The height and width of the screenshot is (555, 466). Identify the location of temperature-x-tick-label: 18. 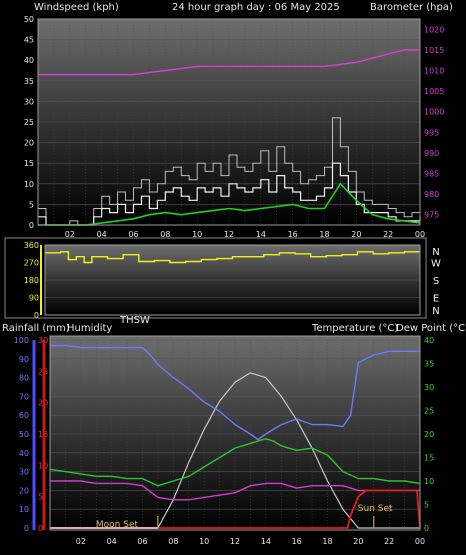
(327, 541).